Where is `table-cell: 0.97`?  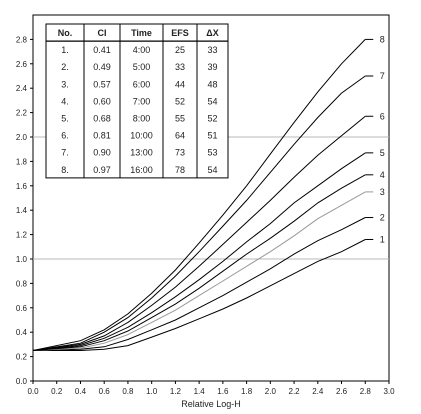 table-cell: 0.97 is located at coordinates (102, 170).